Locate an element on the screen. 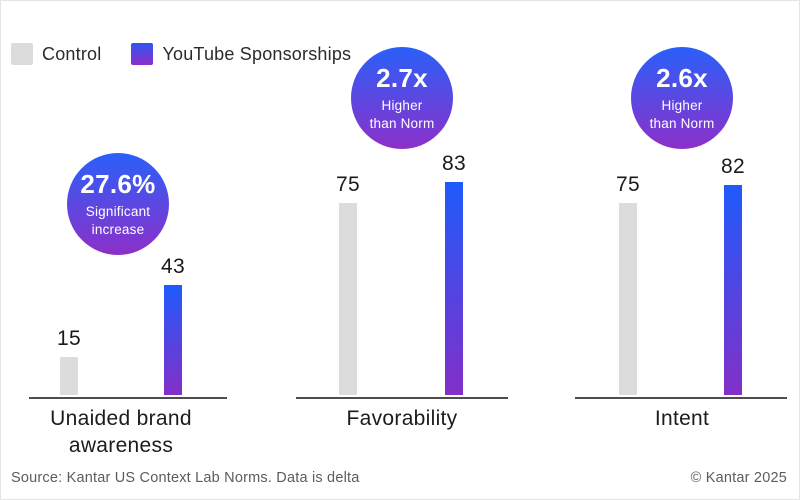  bar-favorability-youtube: 83 is located at coordinates (454, 273).